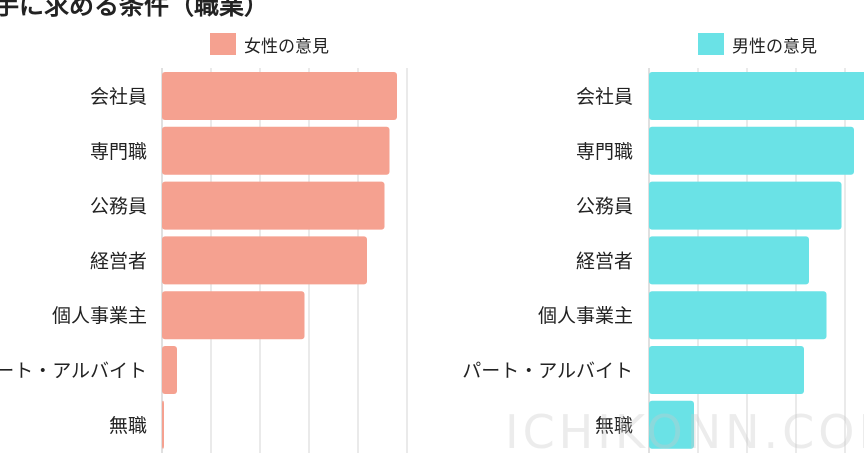  Describe the element at coordinates (223, 44) in the screenshot. I see `legend-female-swatch` at that location.